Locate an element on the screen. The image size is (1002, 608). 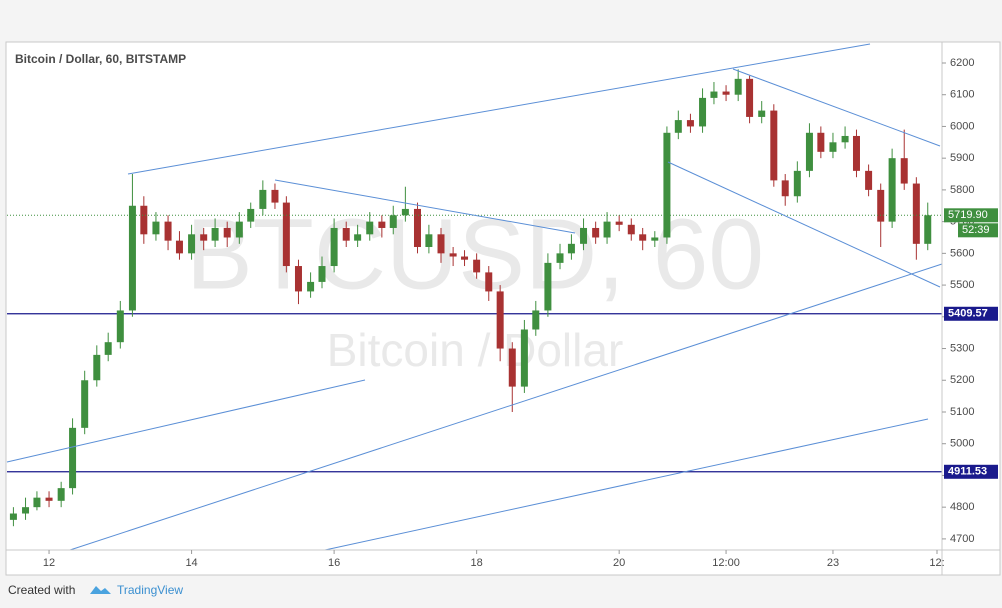
y-tick-label: 4700 is located at coordinates (962, 539).